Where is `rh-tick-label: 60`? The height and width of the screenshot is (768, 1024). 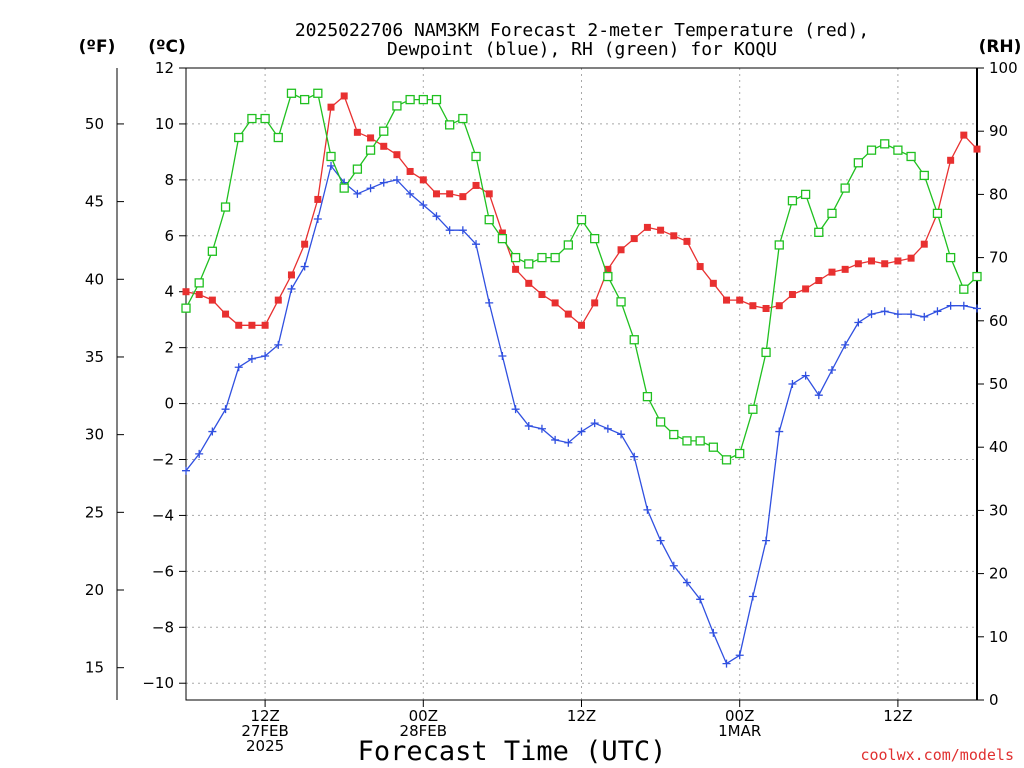
rh-tick-label: 60 is located at coordinates (998, 321).